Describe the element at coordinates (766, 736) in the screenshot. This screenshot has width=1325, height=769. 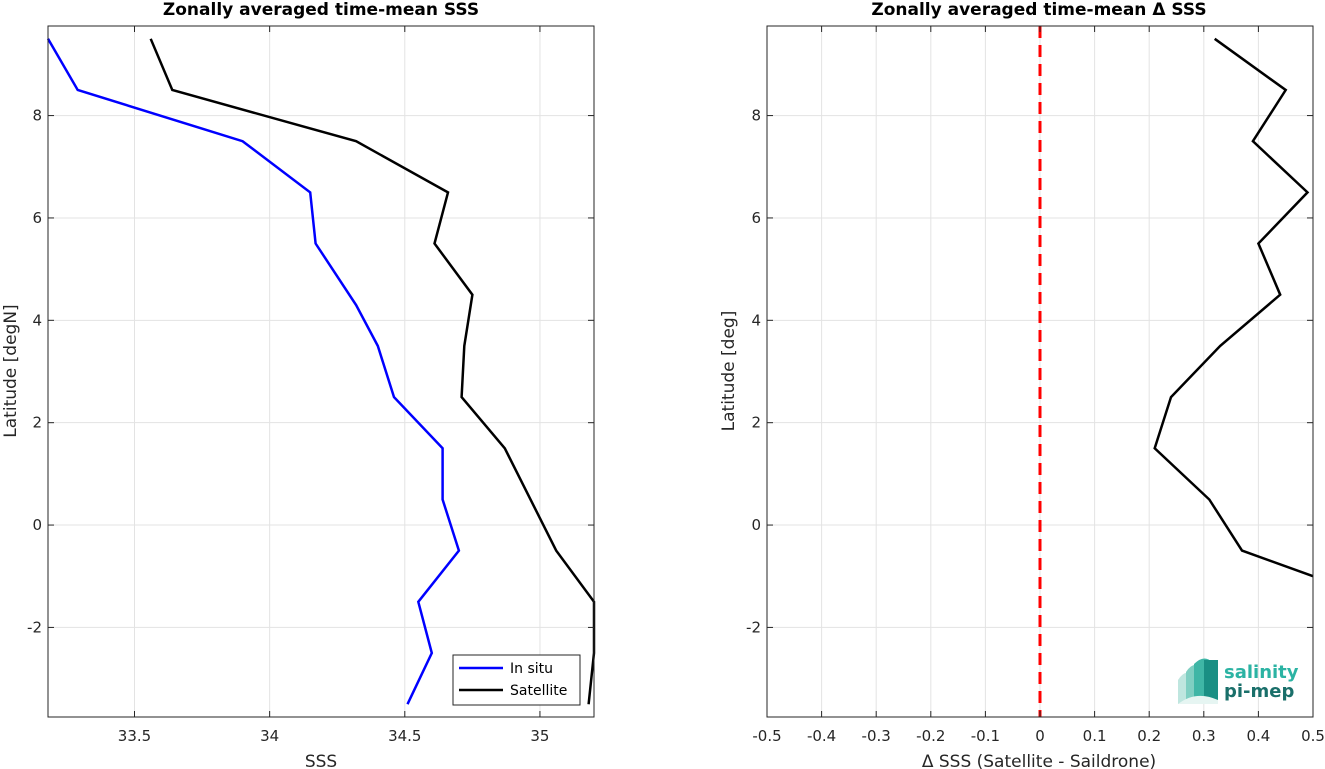
I see `x-tick-label: -0.5` at that location.